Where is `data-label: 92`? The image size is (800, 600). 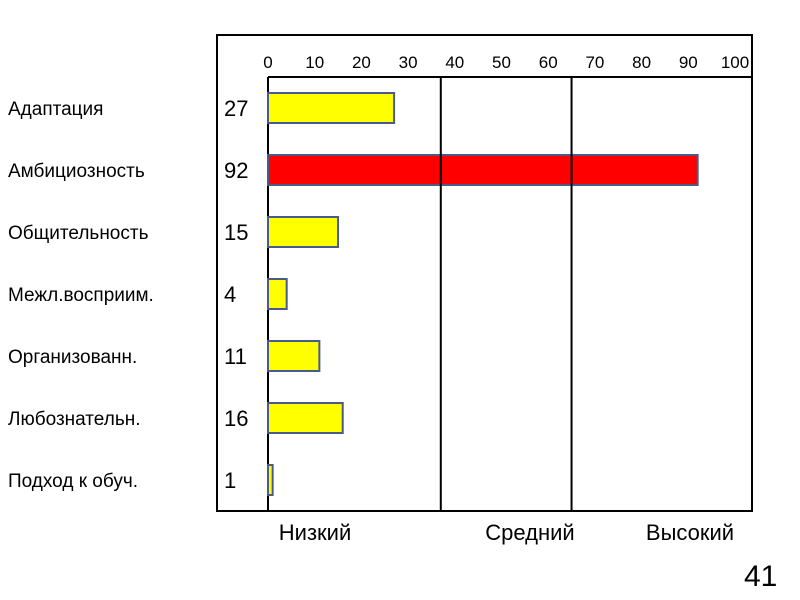 data-label: 92 is located at coordinates (236, 170).